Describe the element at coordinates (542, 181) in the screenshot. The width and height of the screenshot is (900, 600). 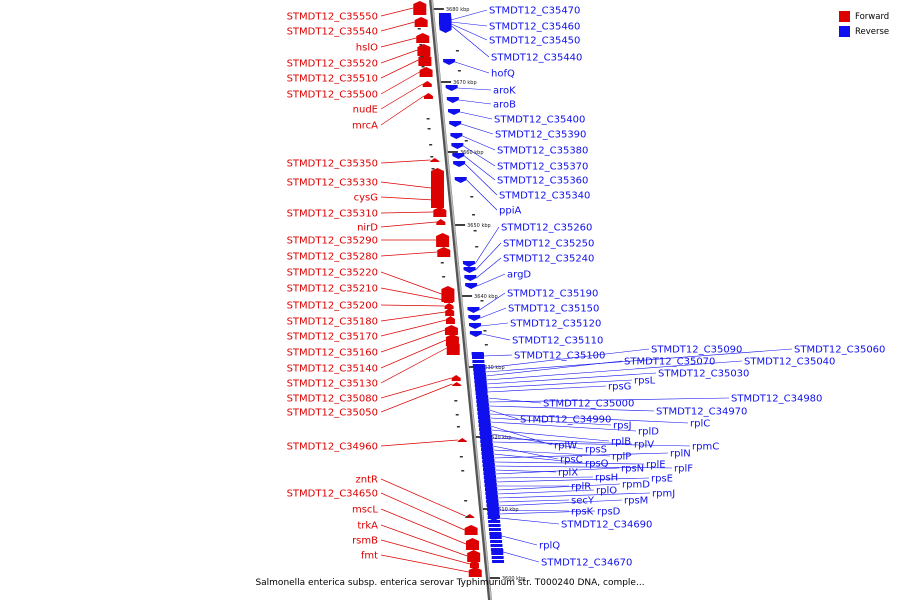
I see `reverse-gene-label: STMDT12_C35360` at that location.